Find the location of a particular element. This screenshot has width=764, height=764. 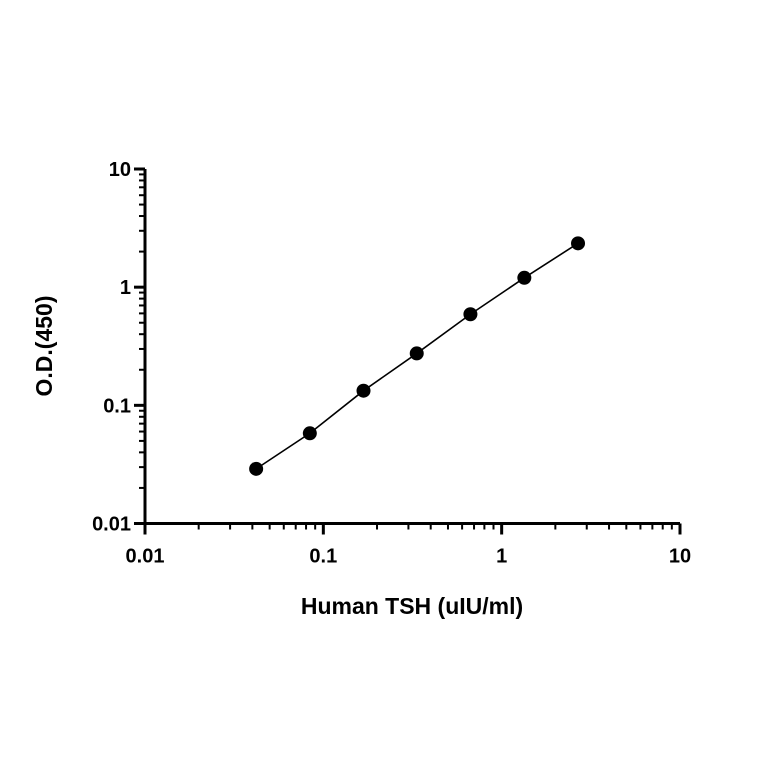

y-tick-labels: 0.01 0.1 1 10 is located at coordinates (111, 347).